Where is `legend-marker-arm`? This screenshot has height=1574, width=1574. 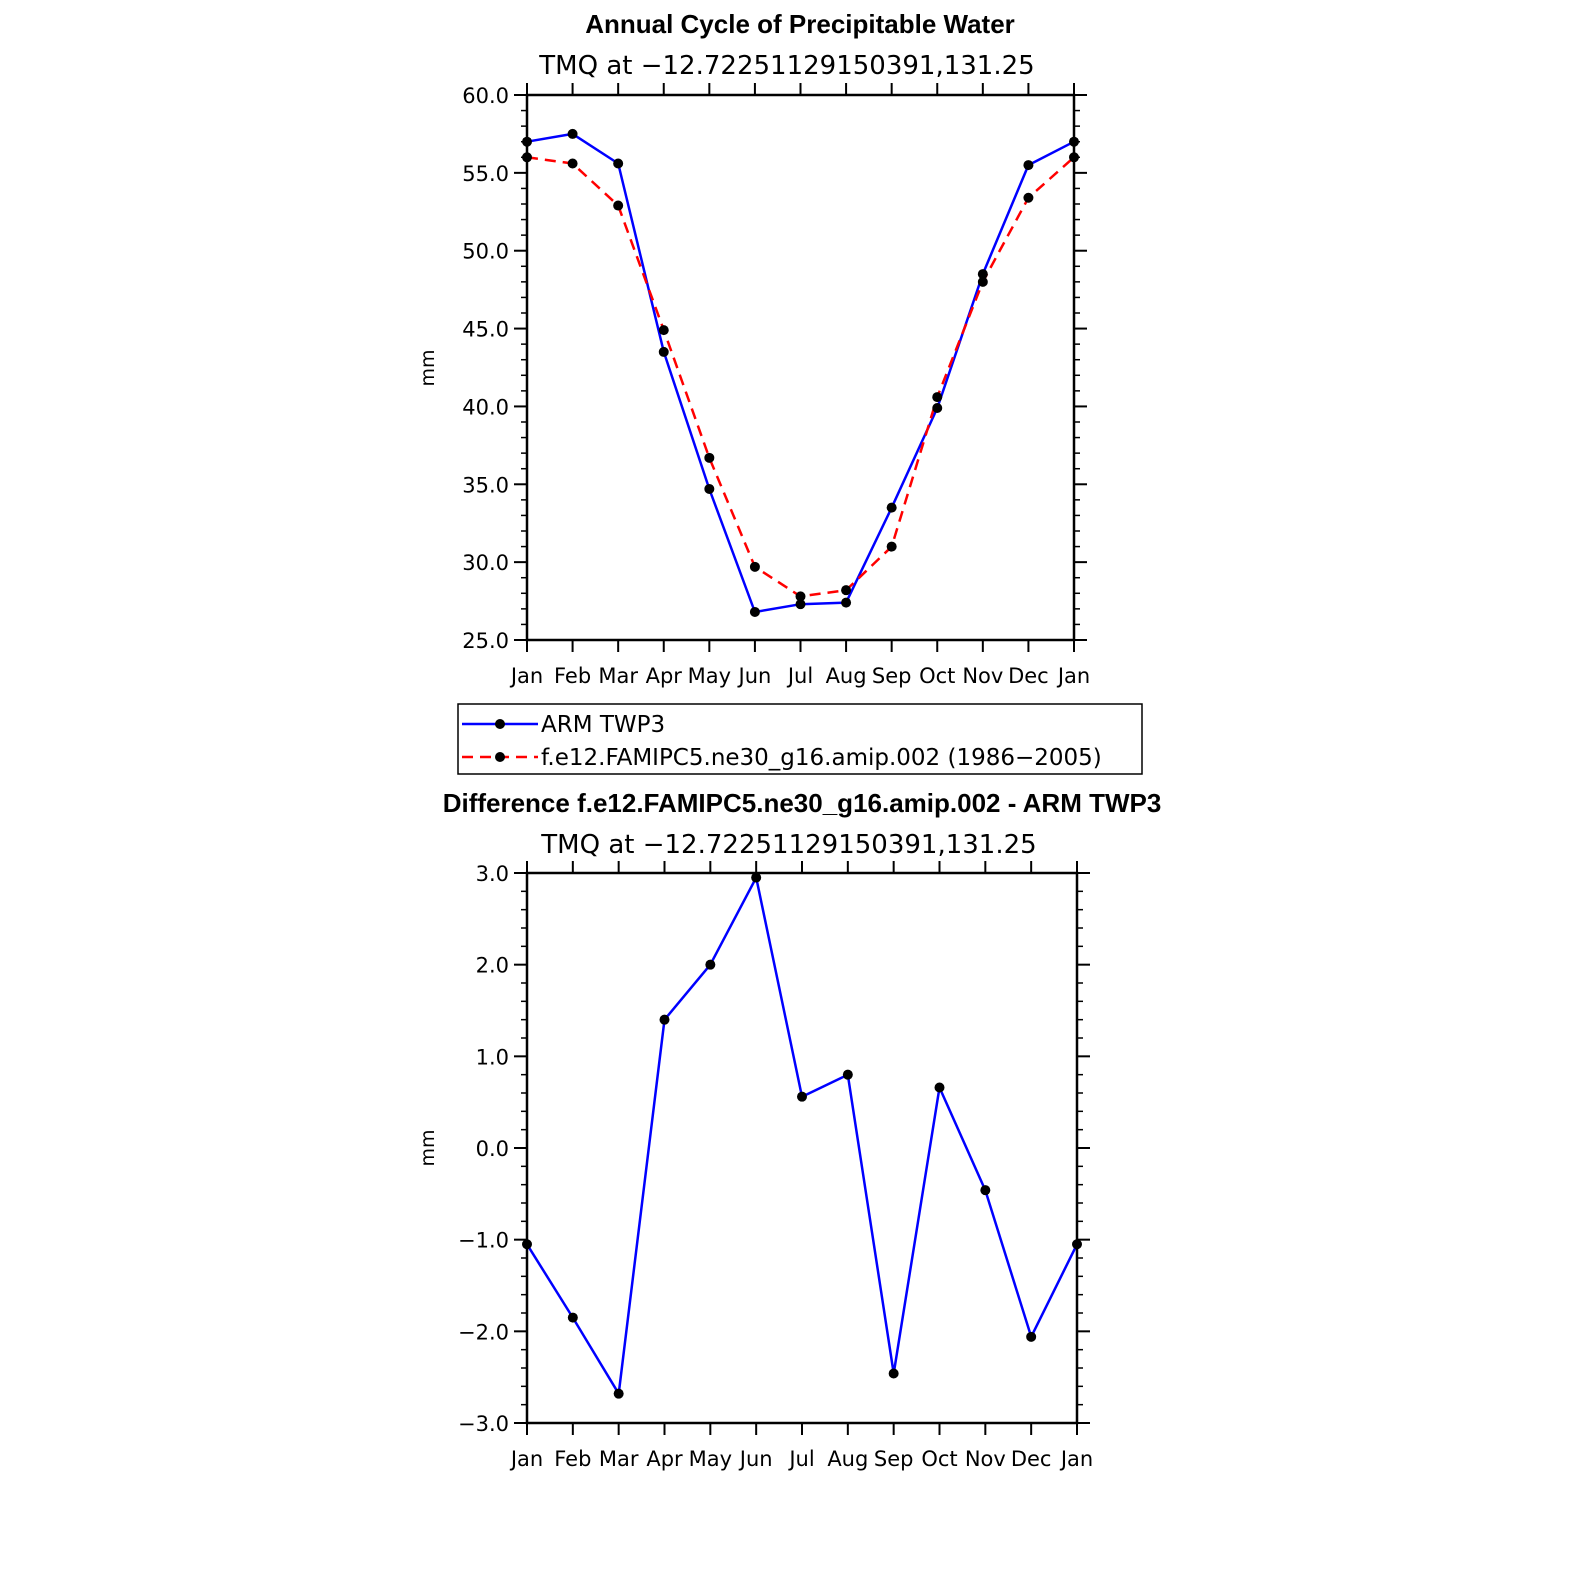
legend-marker-arm is located at coordinates (500, 724).